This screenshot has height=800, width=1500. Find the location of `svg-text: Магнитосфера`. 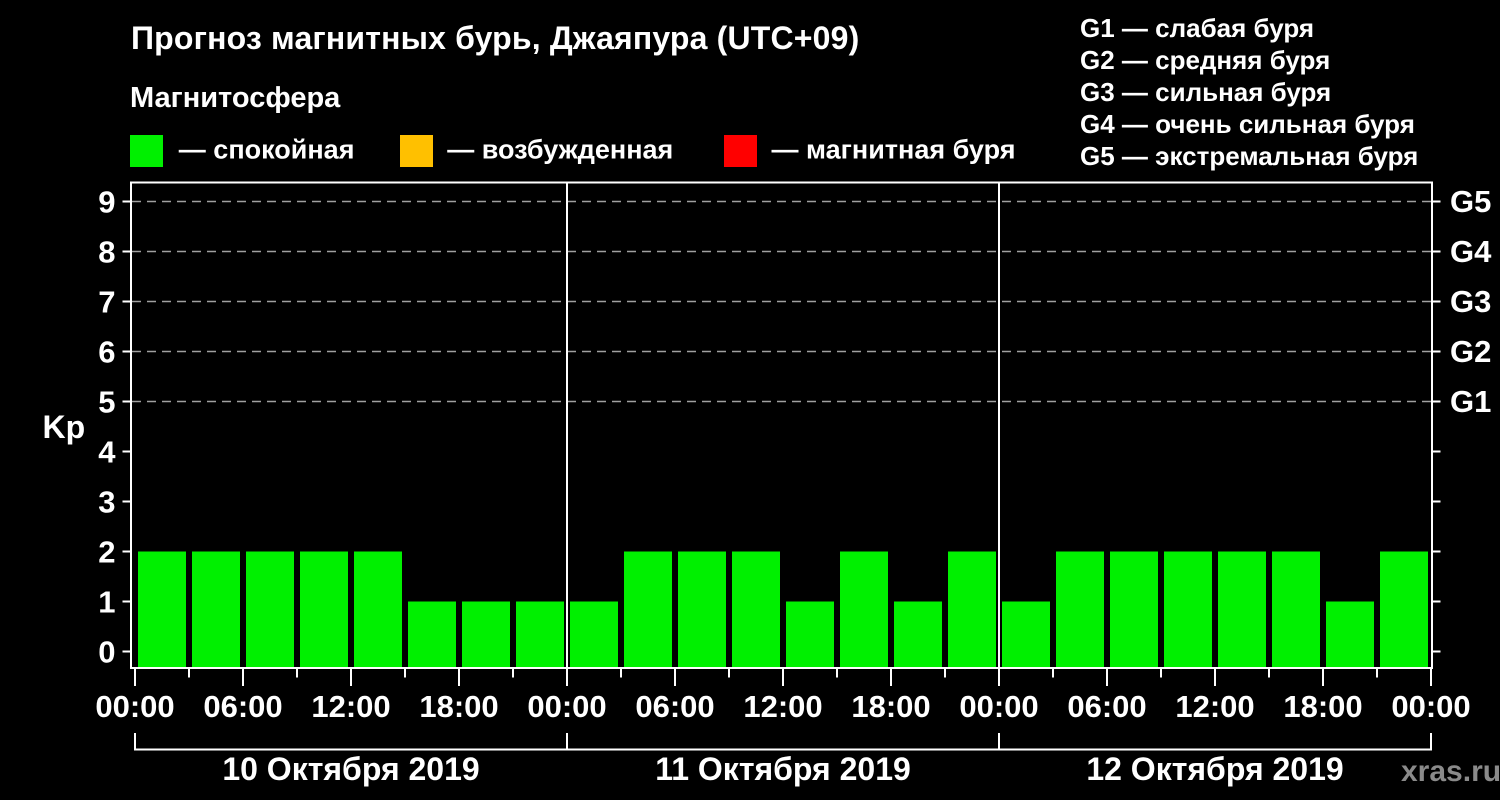

svg-text: Магнитосфера is located at coordinates (235, 98).